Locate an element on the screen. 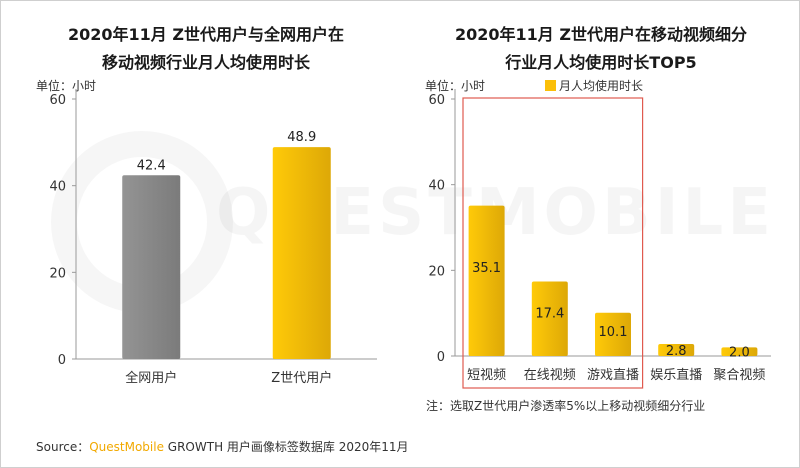  chart1-title: 2020年11月 Z世代用户与全网用户在 移动视频行业月人均使用时长 is located at coordinates (206, 49).